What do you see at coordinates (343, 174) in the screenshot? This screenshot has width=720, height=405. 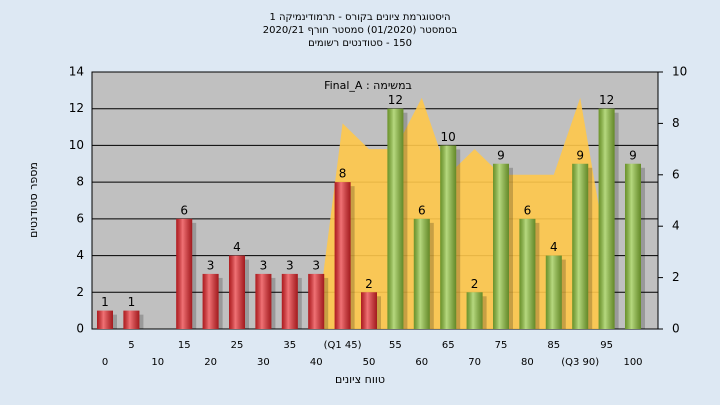 I see `data-label: 8` at bounding box center [343, 174].